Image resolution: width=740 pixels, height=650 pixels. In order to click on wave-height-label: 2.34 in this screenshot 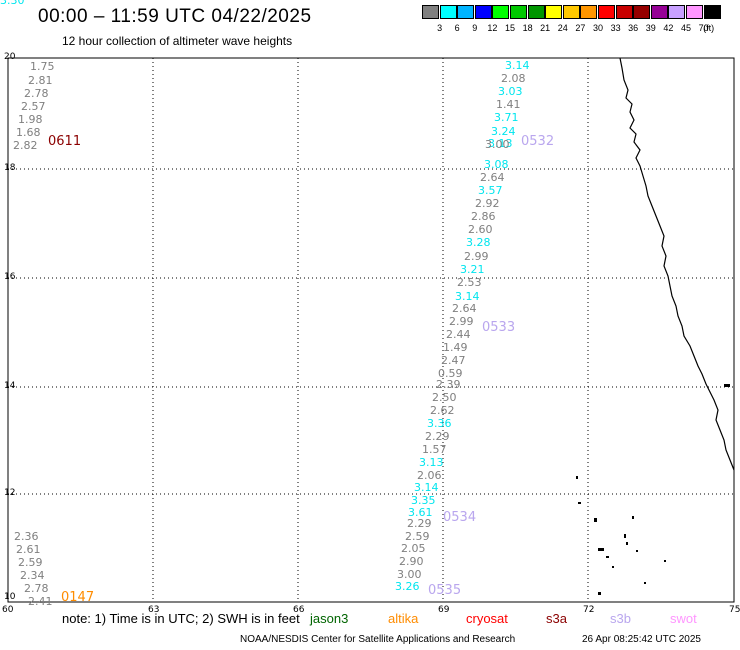, I will do `click(32, 575)`.